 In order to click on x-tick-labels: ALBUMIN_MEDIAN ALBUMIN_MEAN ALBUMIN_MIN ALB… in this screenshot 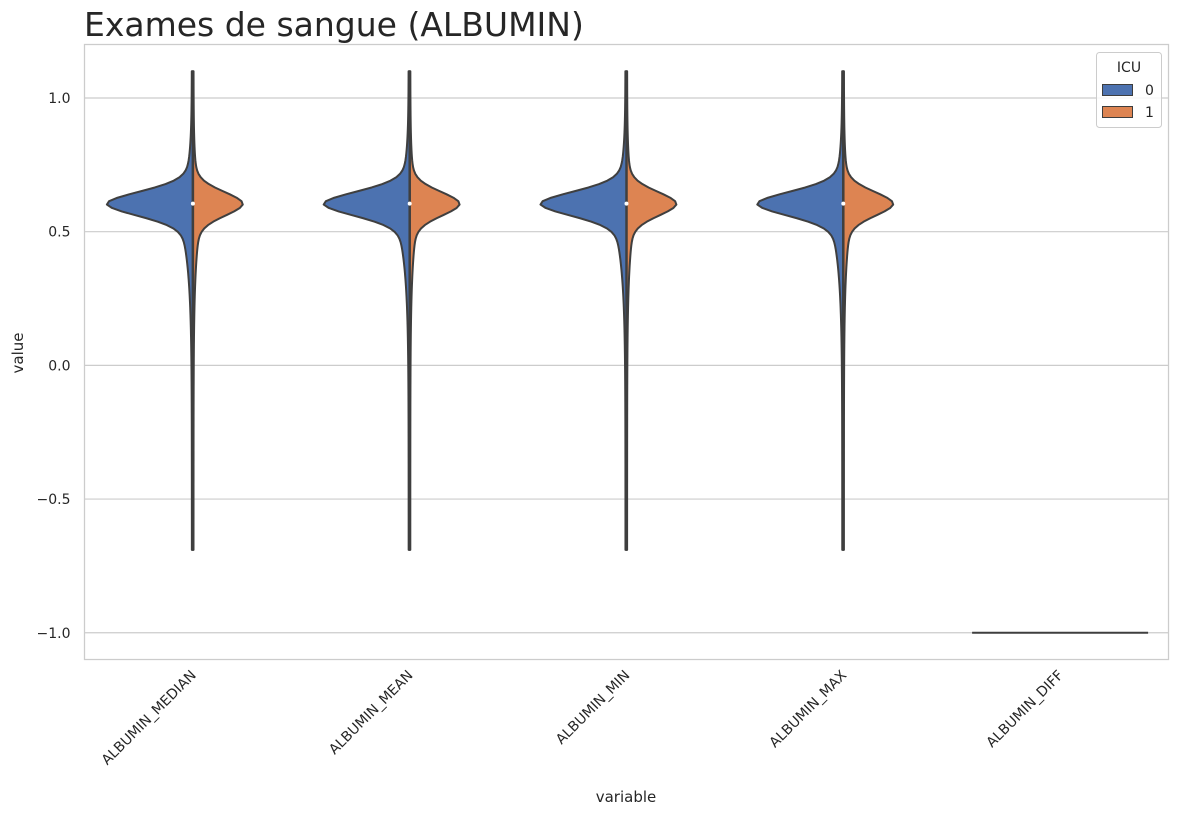, I will do `click(583, 717)`.